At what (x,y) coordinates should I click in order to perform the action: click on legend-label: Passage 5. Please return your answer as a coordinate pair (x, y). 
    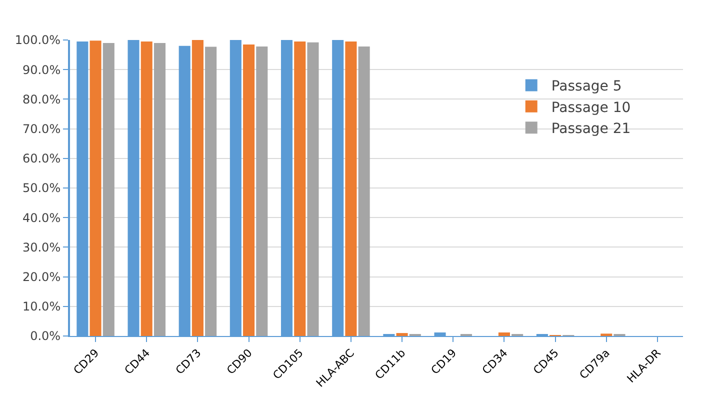
    Looking at the image, I should click on (586, 86).